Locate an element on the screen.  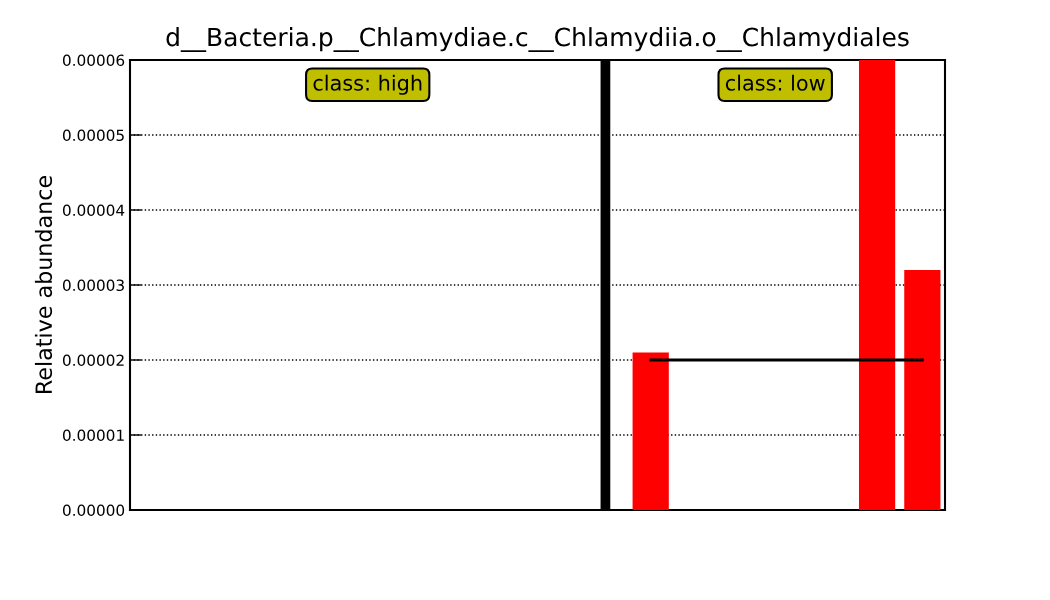
y-tick-label: 0.00006 is located at coordinates (93, 60).